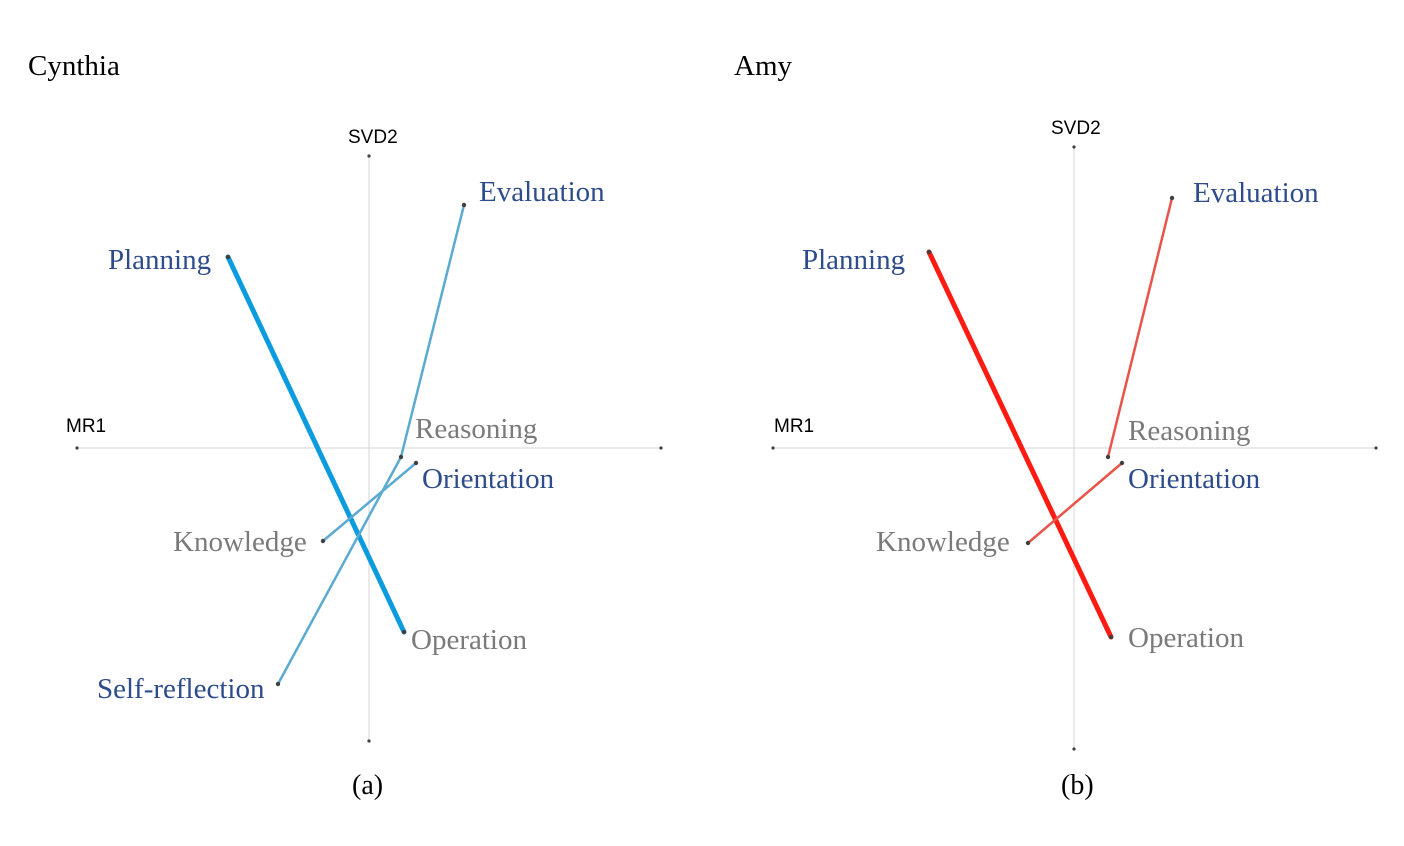 The height and width of the screenshot is (846, 1404). Describe the element at coordinates (1256, 193) in the screenshot. I see `panel-b-label-evaluation: Evaluation` at that location.